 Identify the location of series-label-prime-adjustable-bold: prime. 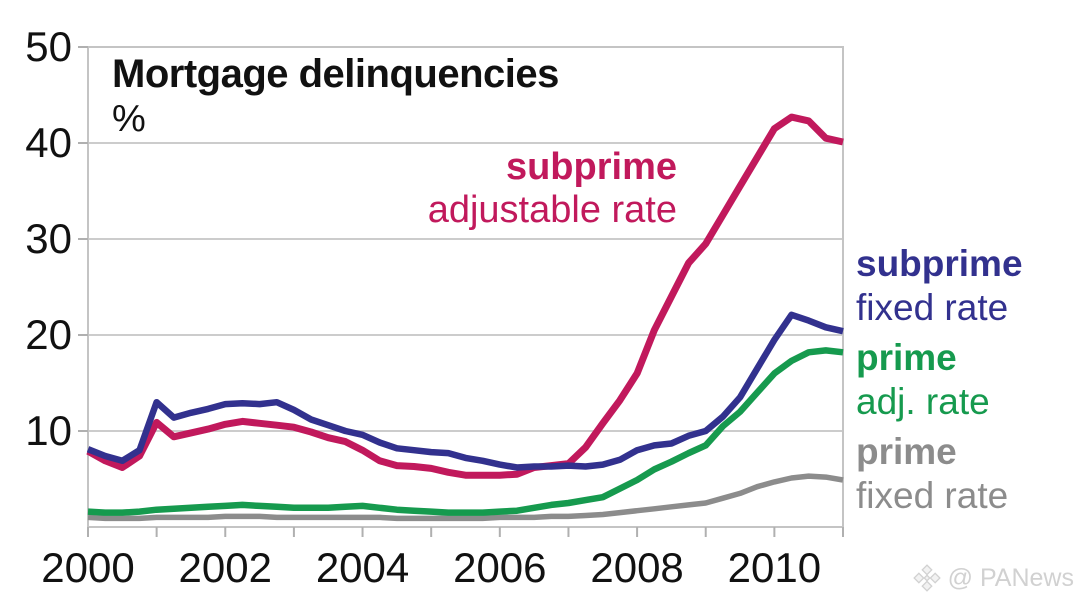
(906, 357).